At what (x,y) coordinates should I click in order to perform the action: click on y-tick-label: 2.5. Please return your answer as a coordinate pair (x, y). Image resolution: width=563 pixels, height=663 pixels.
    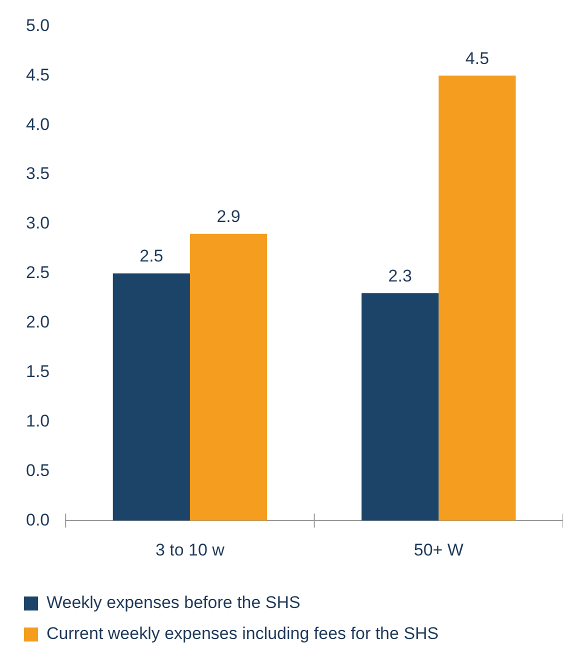
    Looking at the image, I should click on (38, 272).